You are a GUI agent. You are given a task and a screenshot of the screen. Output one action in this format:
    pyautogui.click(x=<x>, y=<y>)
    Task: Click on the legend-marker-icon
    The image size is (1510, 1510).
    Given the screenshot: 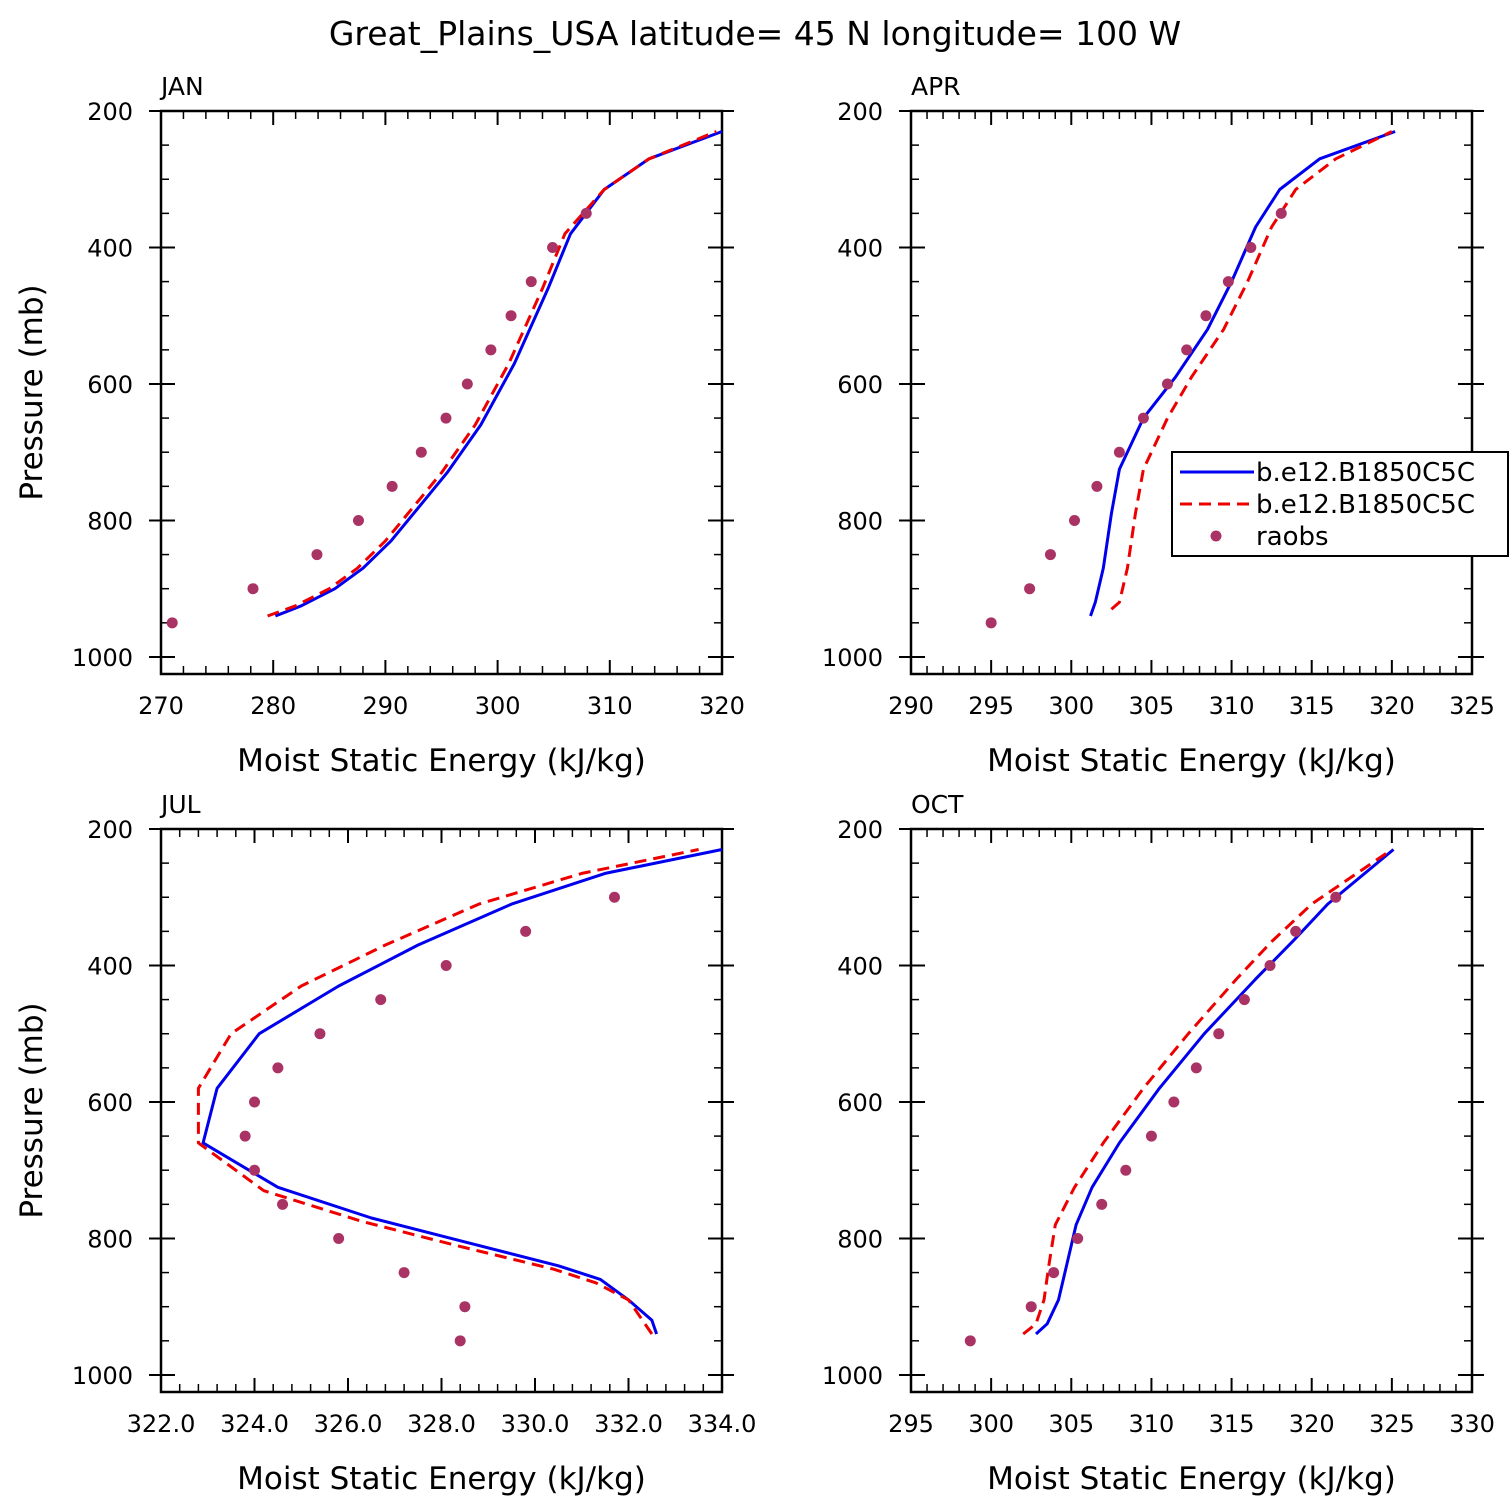 What is the action you would take?
    pyautogui.click(x=1216, y=536)
    